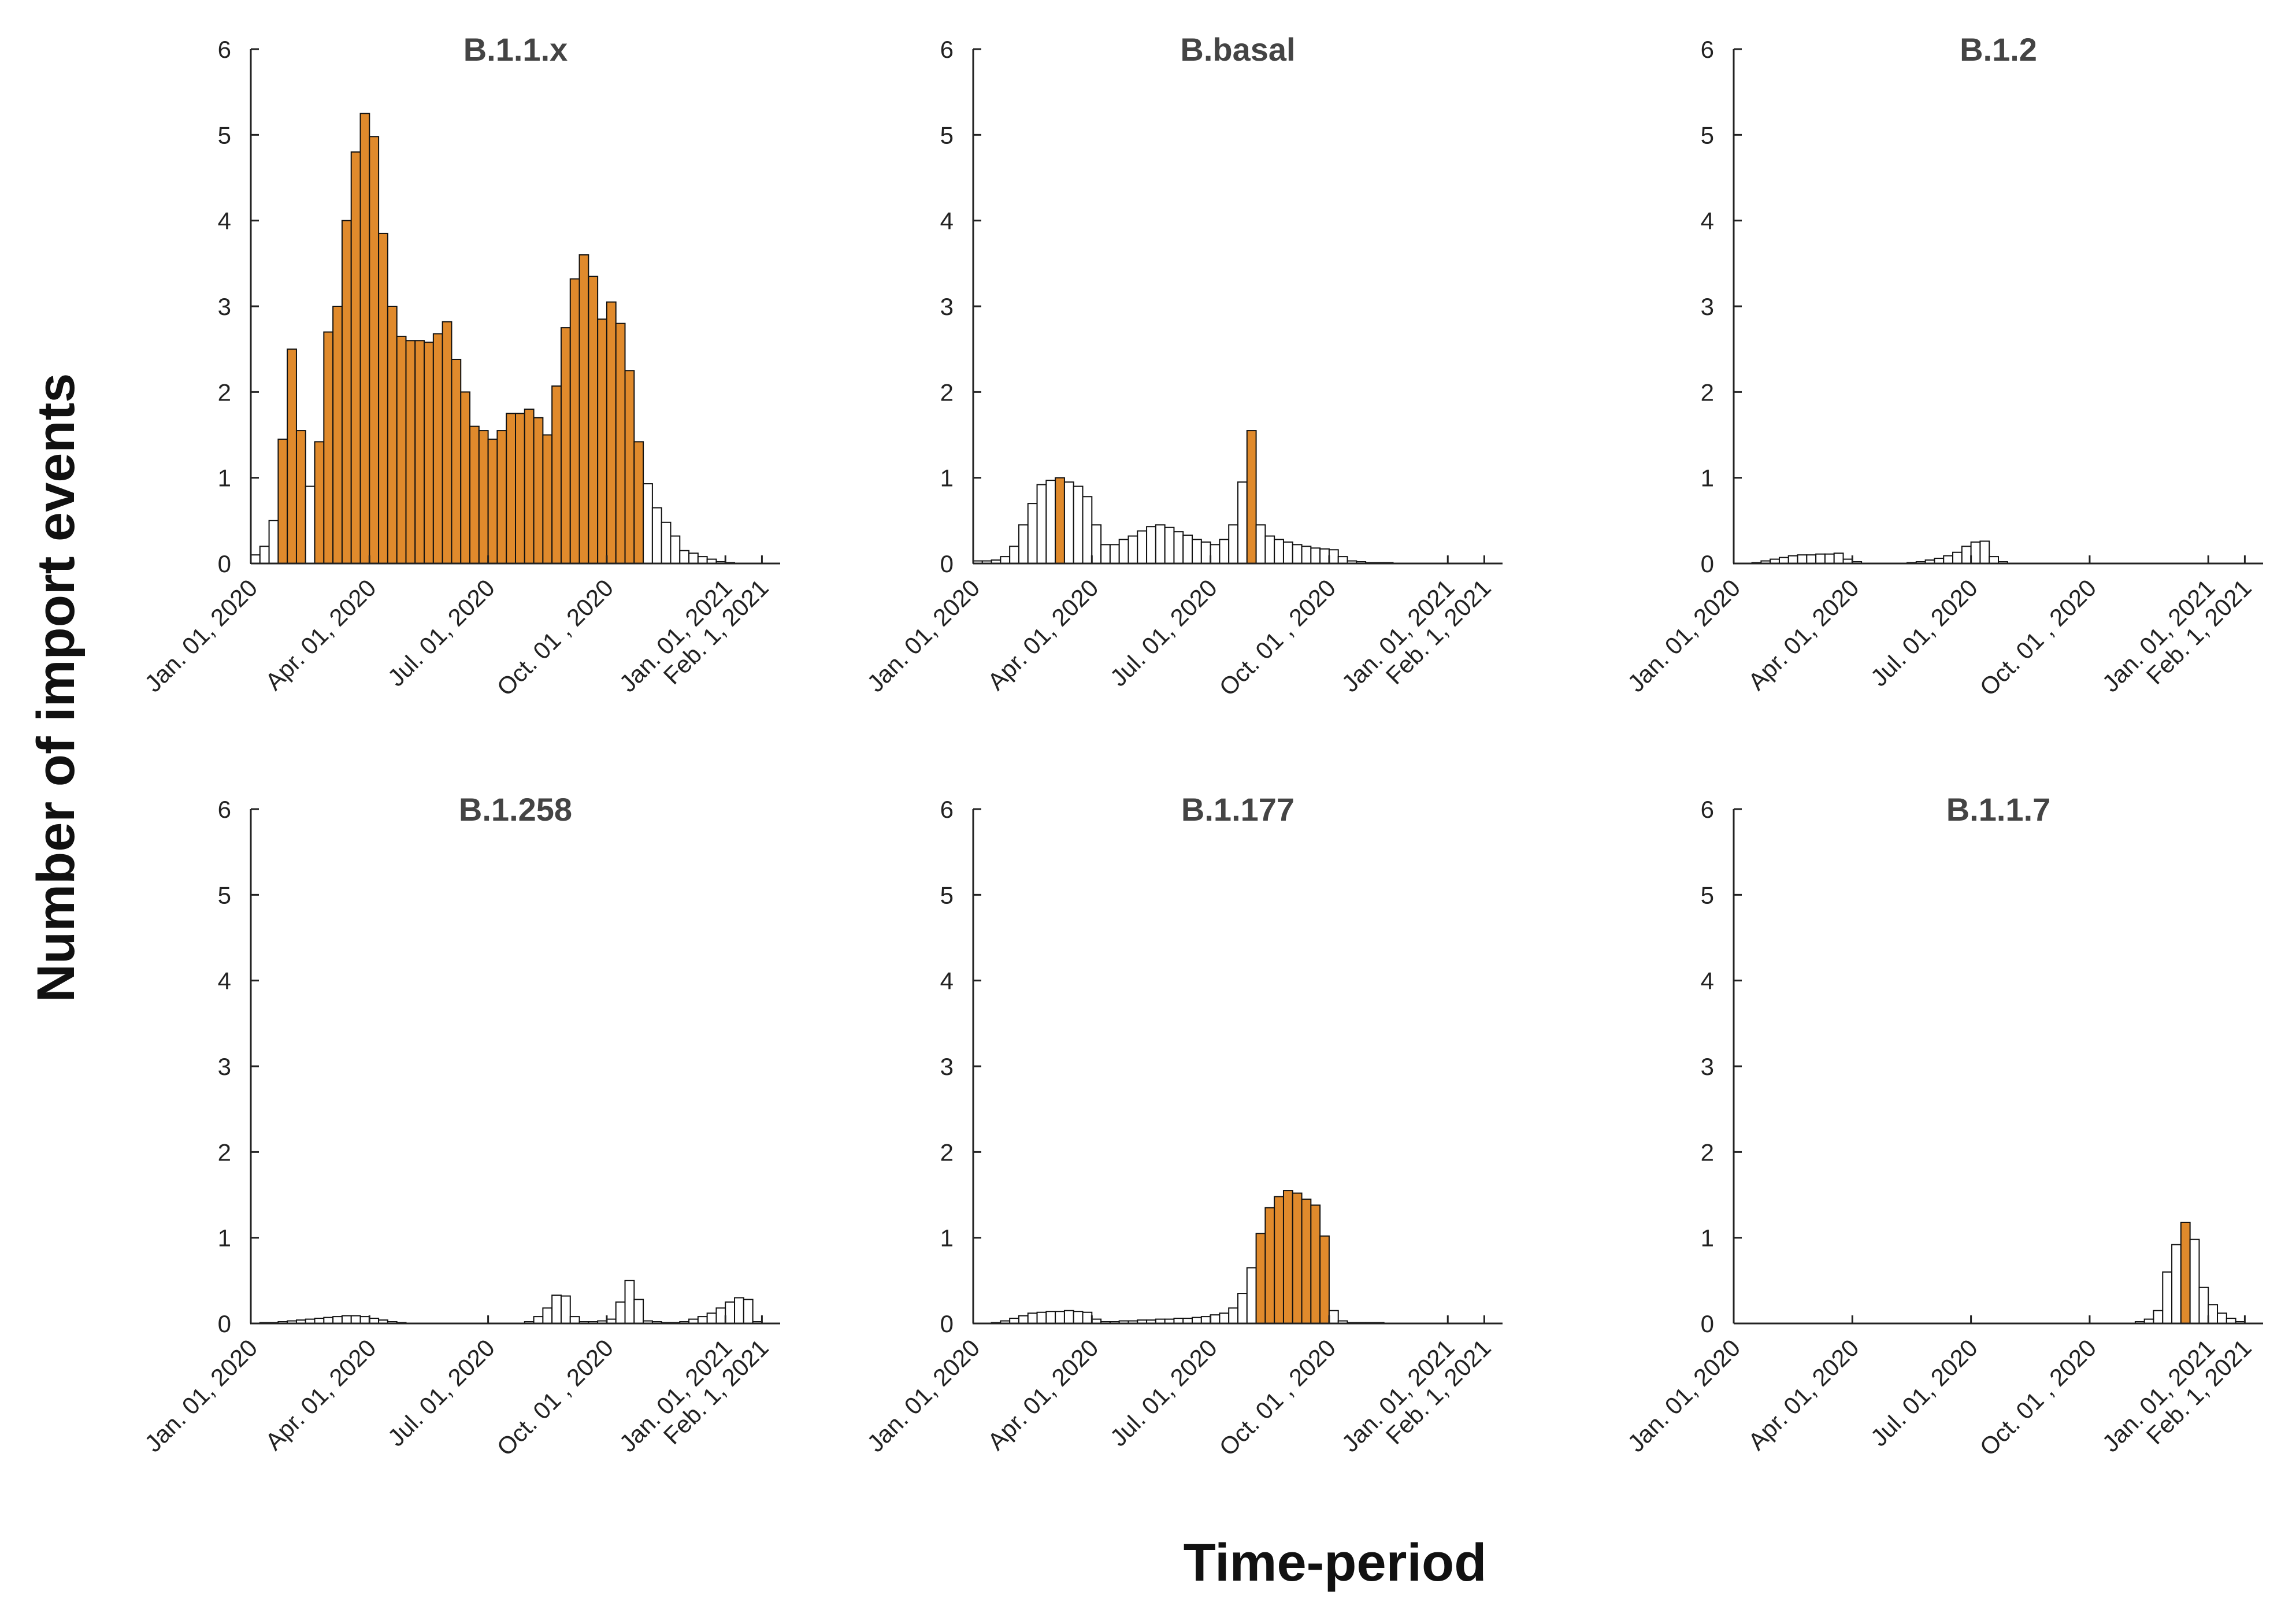  Describe the element at coordinates (515, 49) in the screenshot. I see `panel-title: B.1.1.x` at that location.